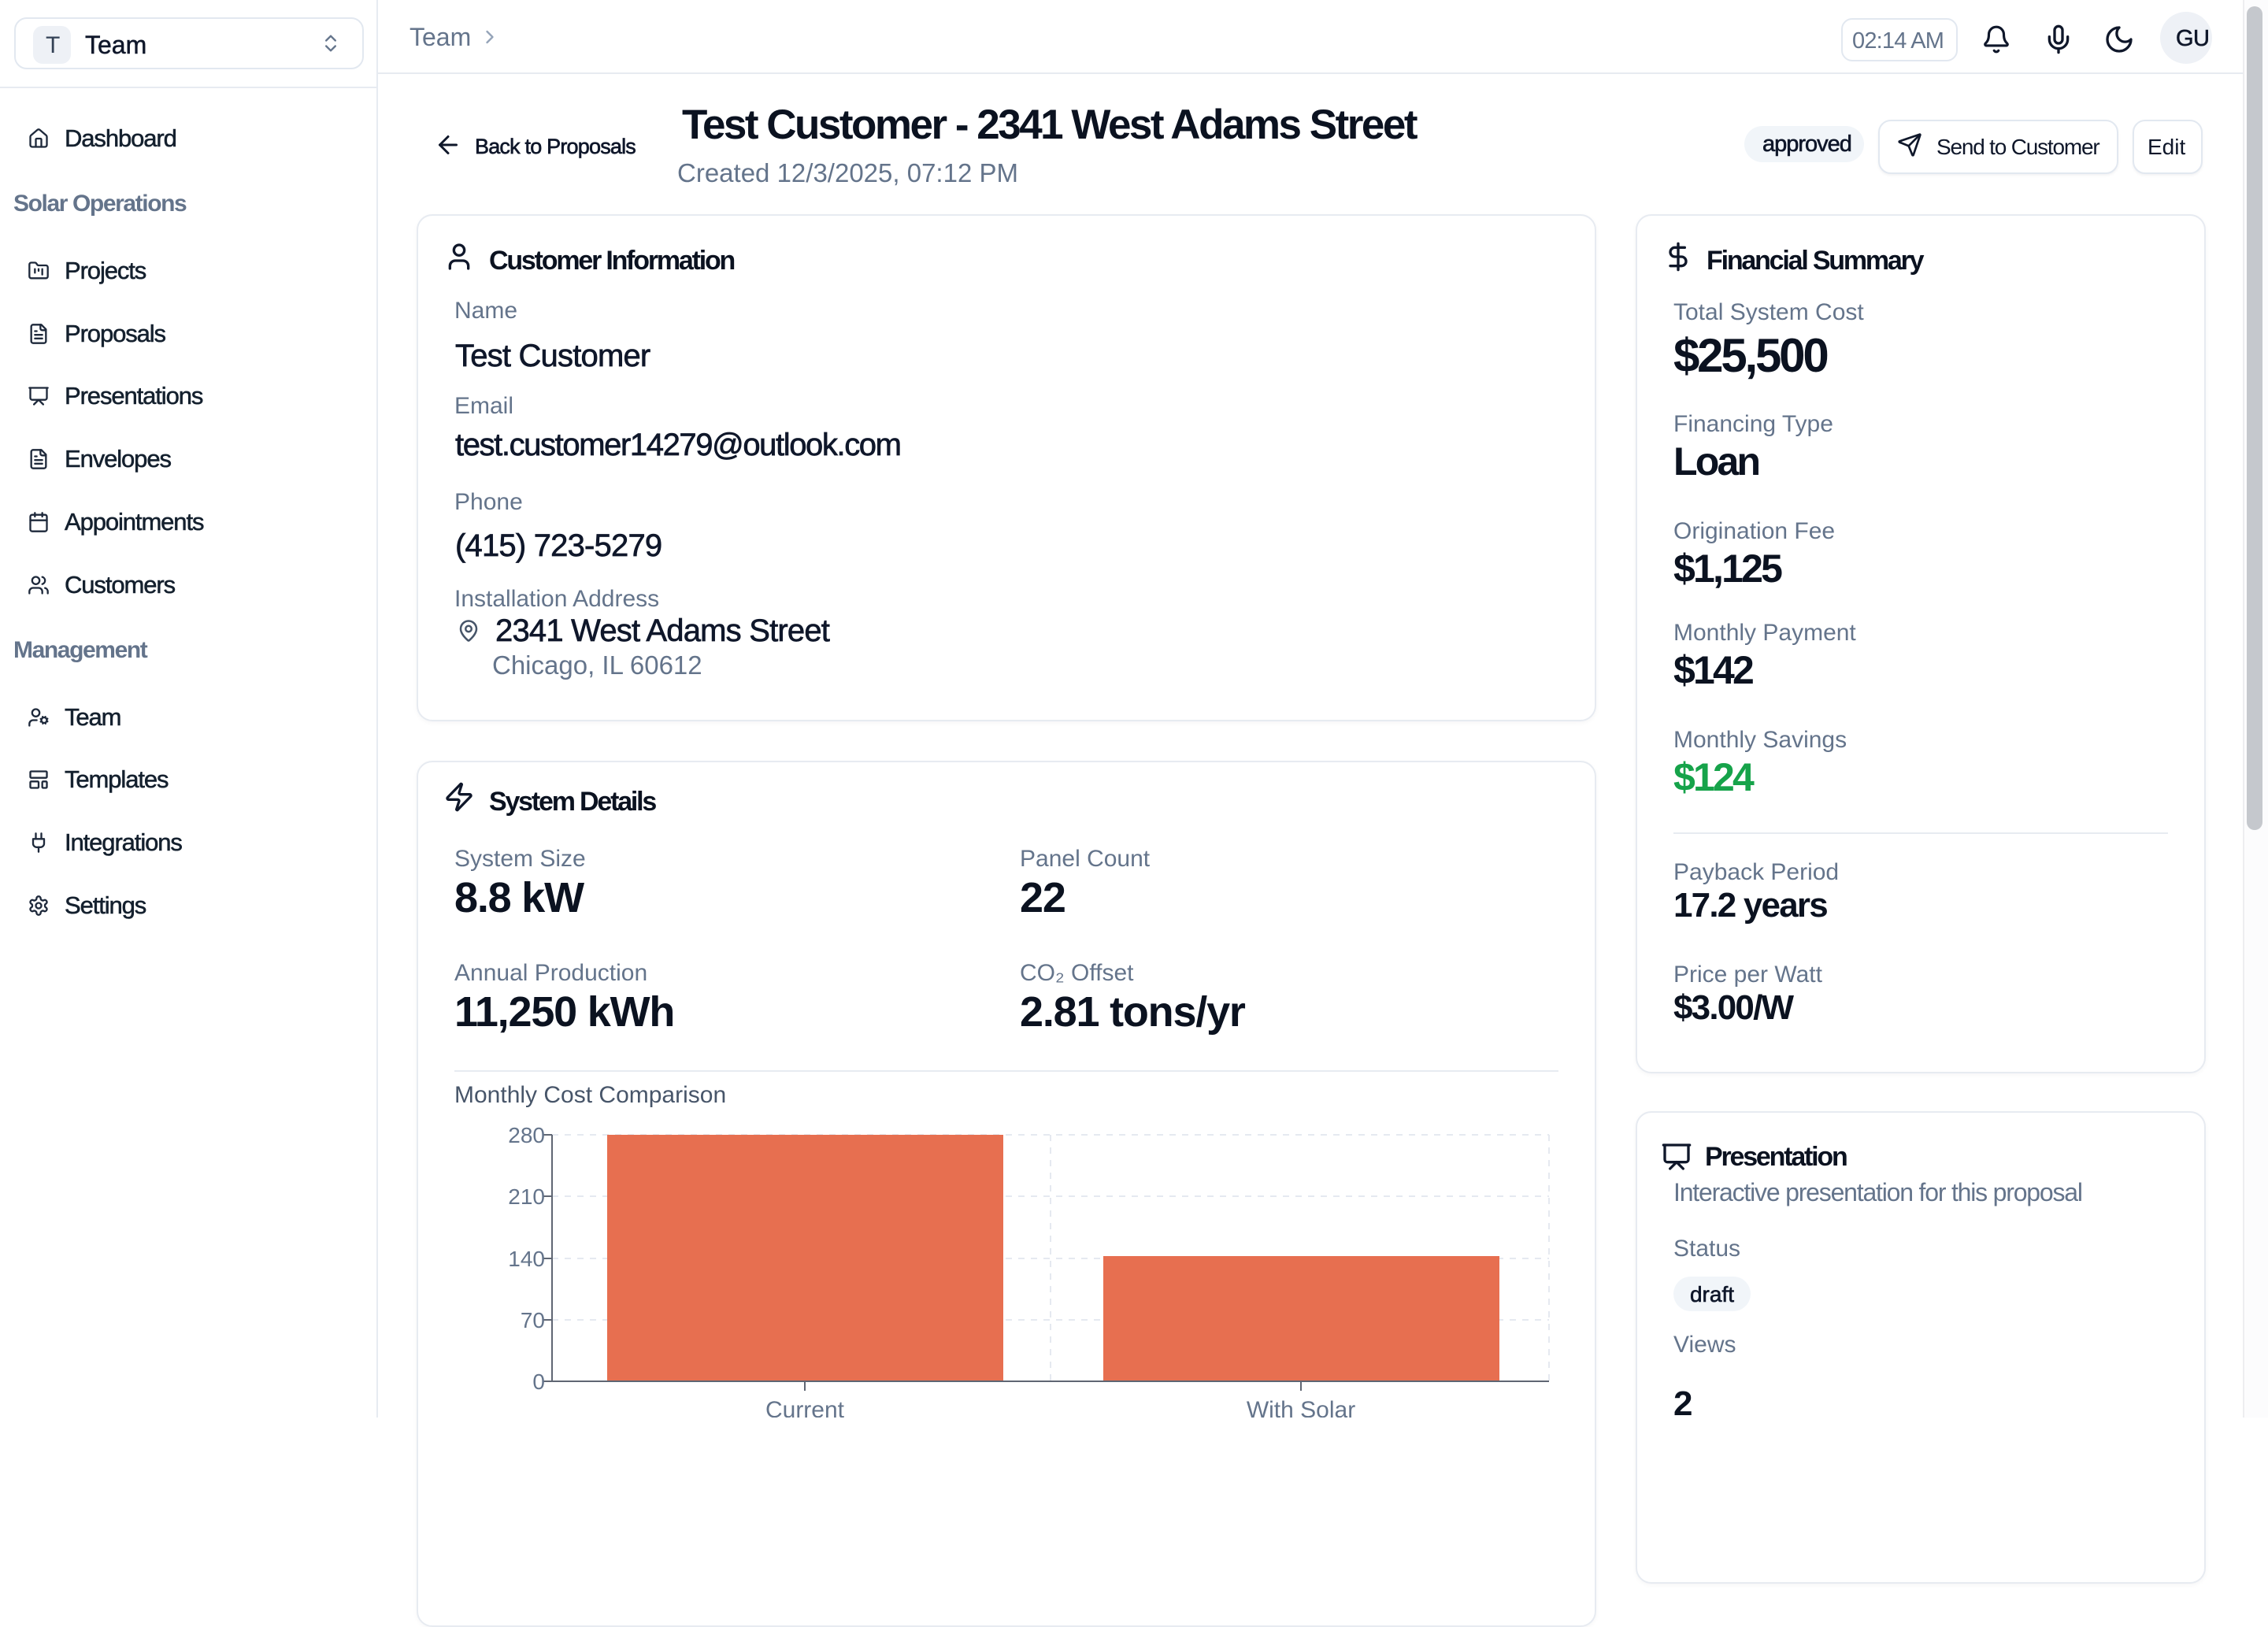 The width and height of the screenshot is (2268, 1627). I want to click on svg-text: 140, so click(526, 1259).